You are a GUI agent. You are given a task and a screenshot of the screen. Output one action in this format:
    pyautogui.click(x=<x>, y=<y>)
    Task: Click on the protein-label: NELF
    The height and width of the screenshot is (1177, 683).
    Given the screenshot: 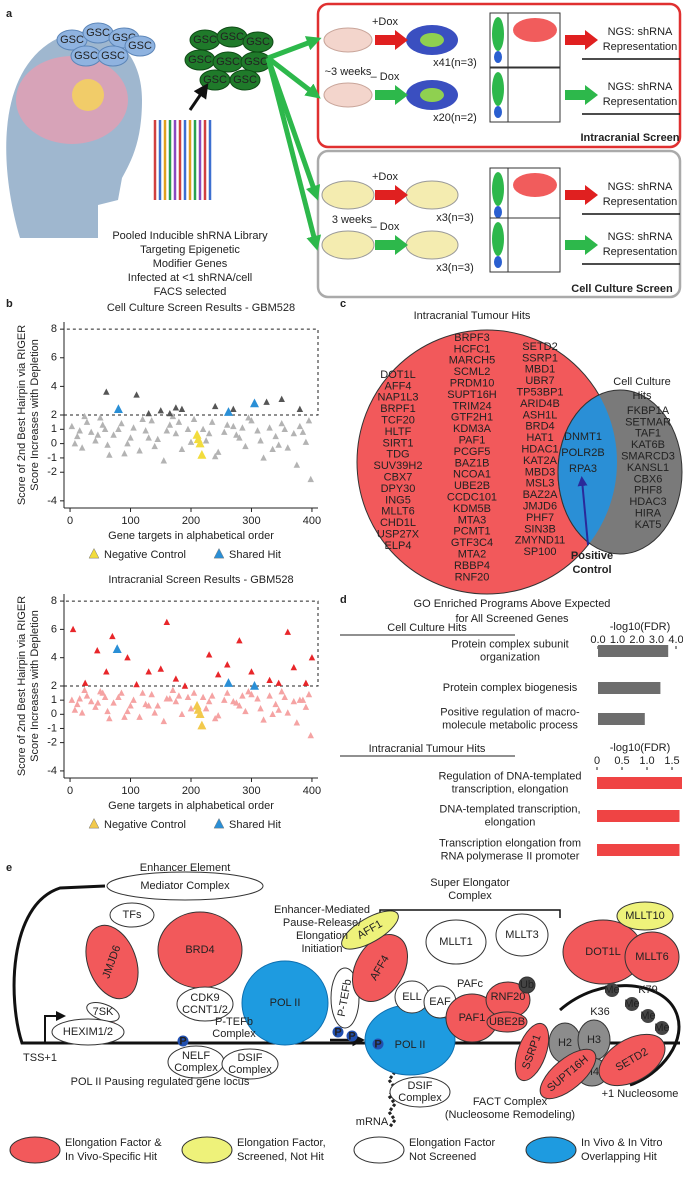 What is the action you would take?
    pyautogui.click(x=196, y=1056)
    